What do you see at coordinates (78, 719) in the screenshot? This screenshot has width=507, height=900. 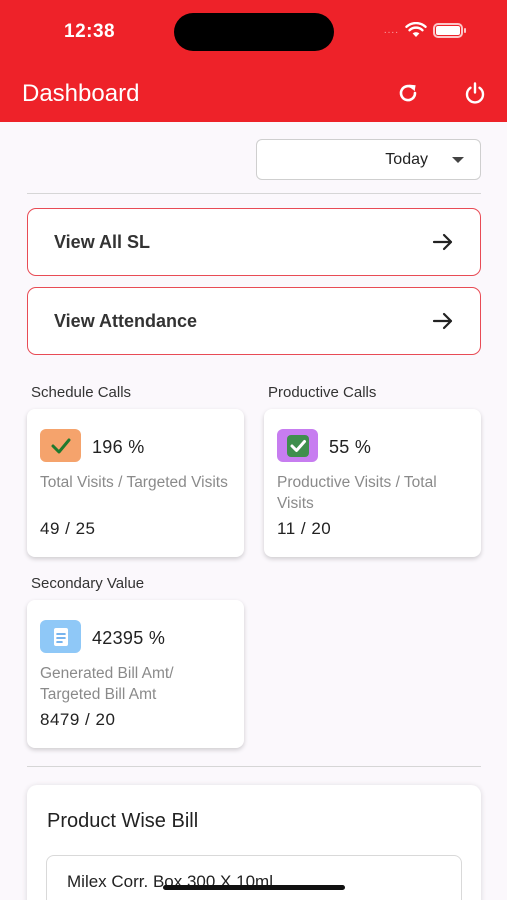 I see `secondary-value-ratio: 8479 / 20` at bounding box center [78, 719].